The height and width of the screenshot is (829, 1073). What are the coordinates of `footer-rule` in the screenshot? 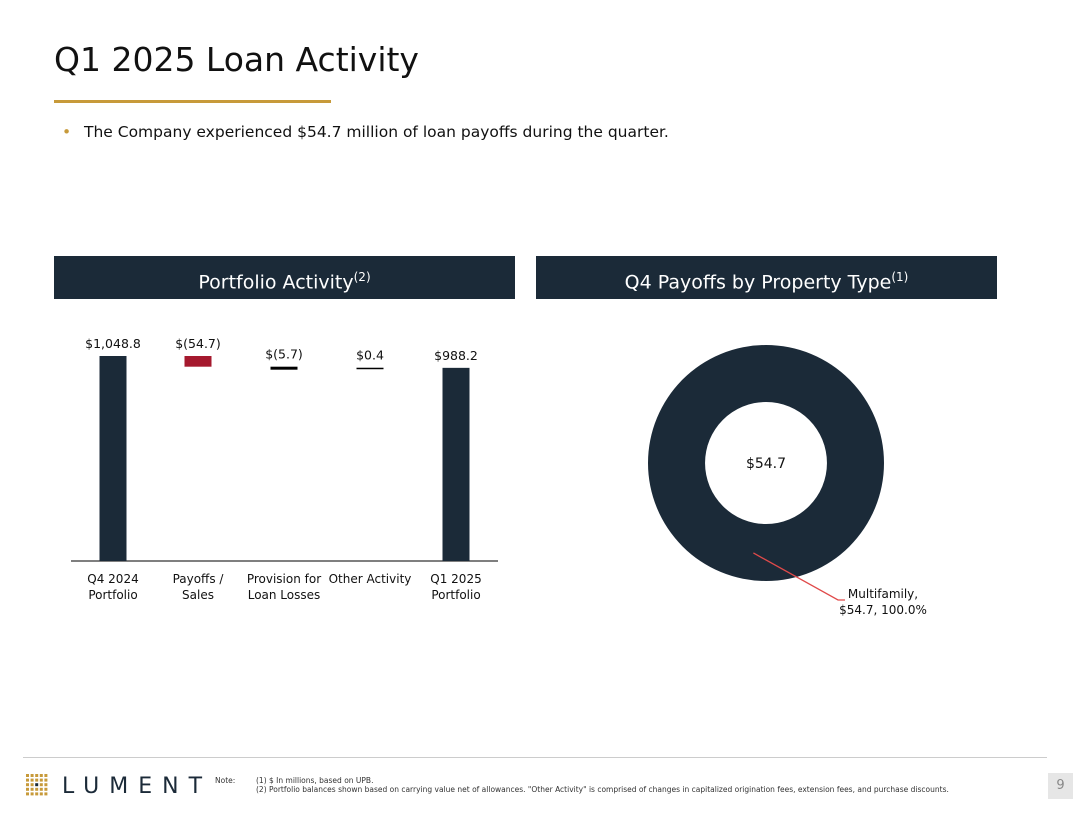 It's located at (535, 757).